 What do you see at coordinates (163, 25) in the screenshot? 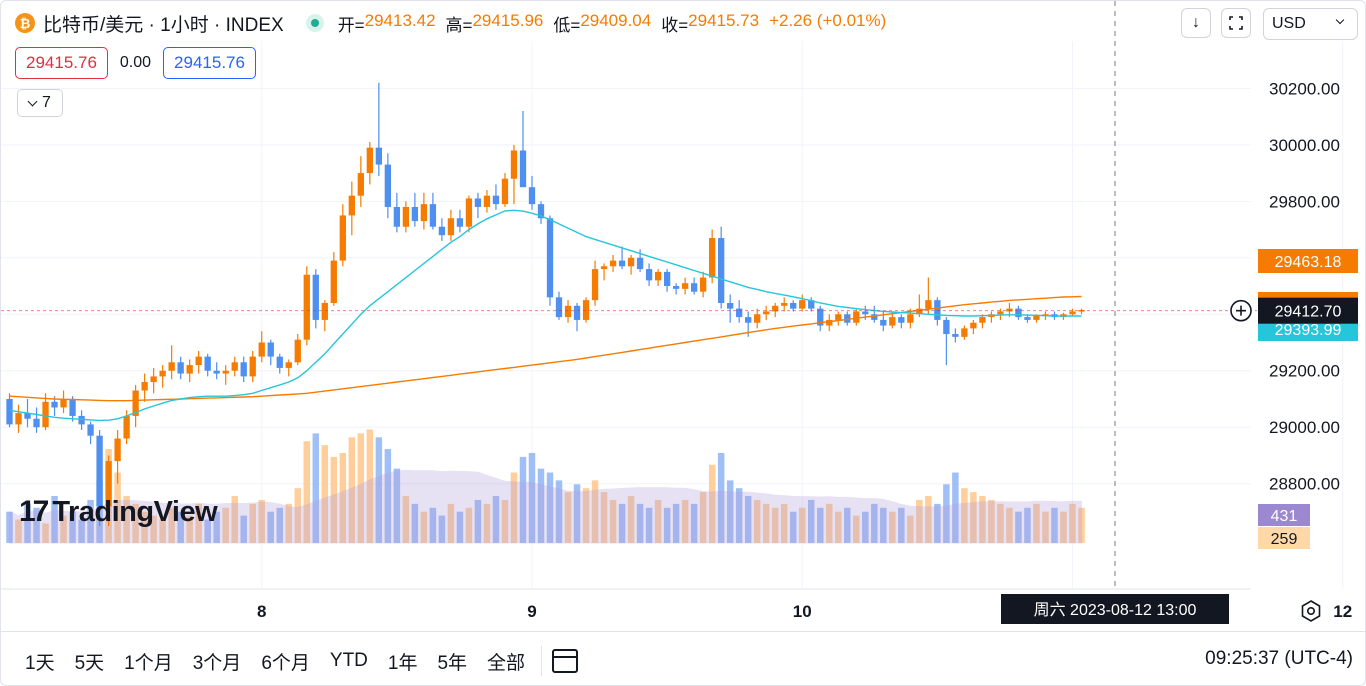
I see `symbol-title: 比特币/美元 · 1小时 · INDEX` at bounding box center [163, 25].